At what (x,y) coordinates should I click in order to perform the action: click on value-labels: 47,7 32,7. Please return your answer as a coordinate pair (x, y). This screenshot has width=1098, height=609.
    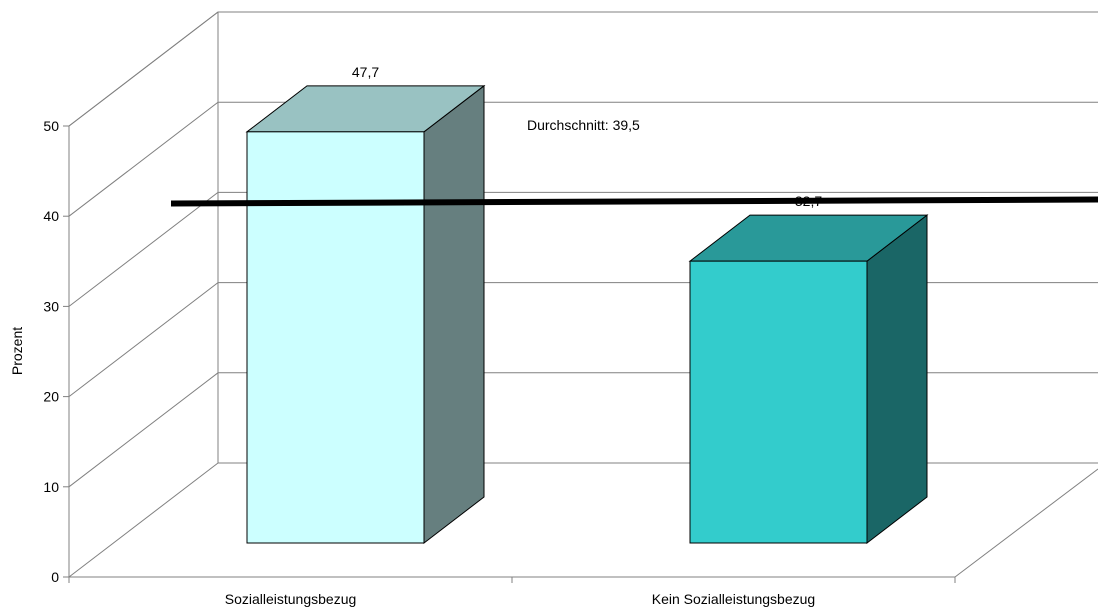
    Looking at the image, I should click on (587, 136).